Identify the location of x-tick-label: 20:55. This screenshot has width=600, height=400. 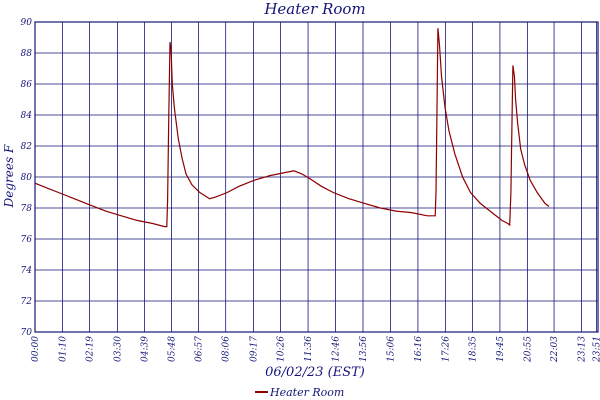
(528, 349).